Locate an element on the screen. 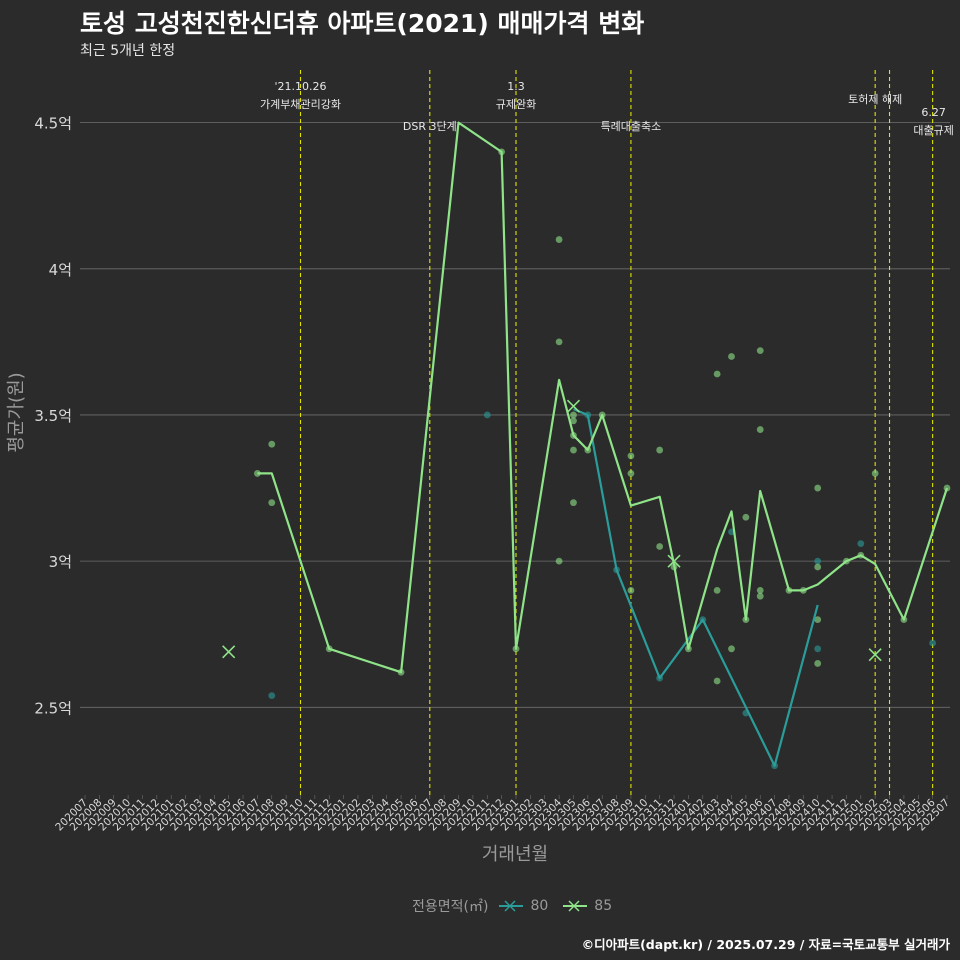 The image size is (960, 960). legend-key-80-icon is located at coordinates (511, 906).